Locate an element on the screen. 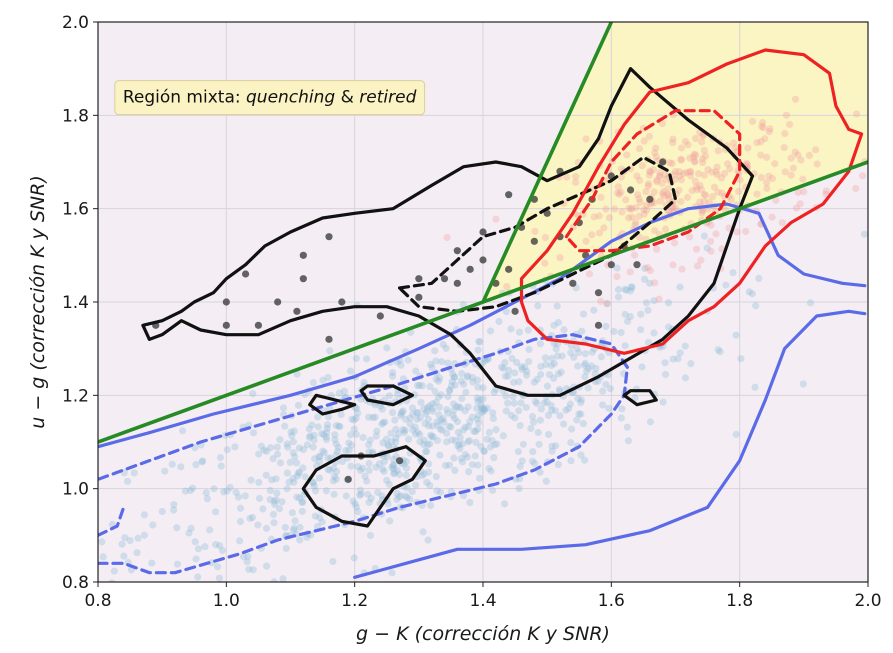 This screenshot has width=893, height=653. blue-contour-dashed is located at coordinates (112, 521).